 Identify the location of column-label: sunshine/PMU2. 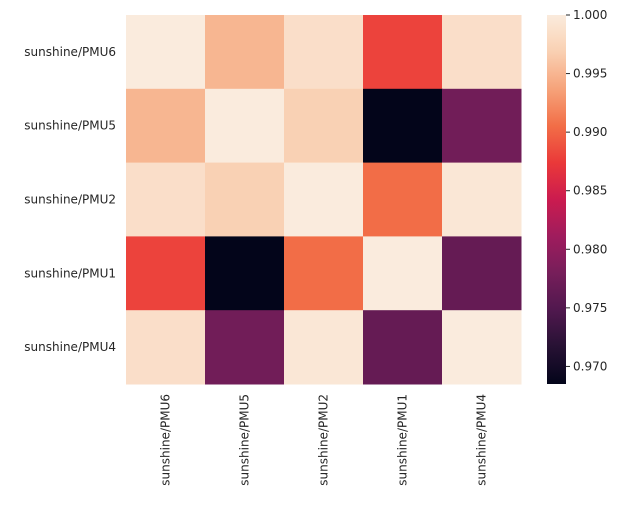
(324, 440).